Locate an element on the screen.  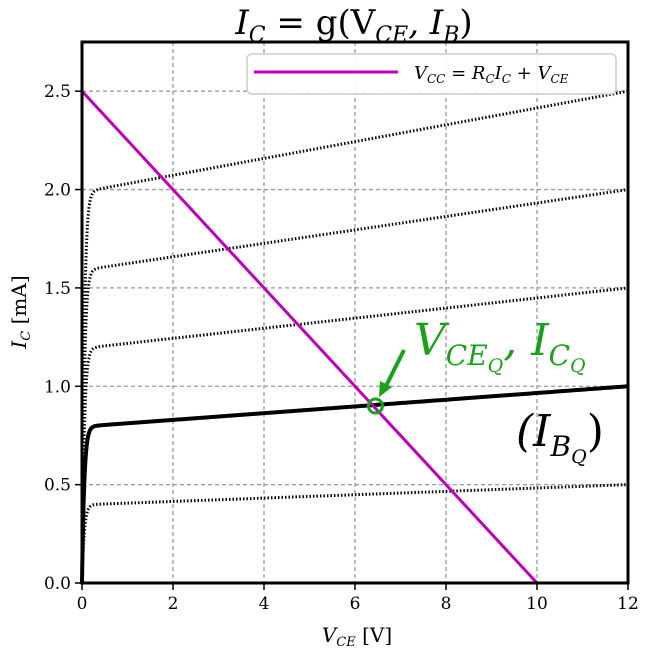
title-ce-sub: CE is located at coordinates (391, 35).